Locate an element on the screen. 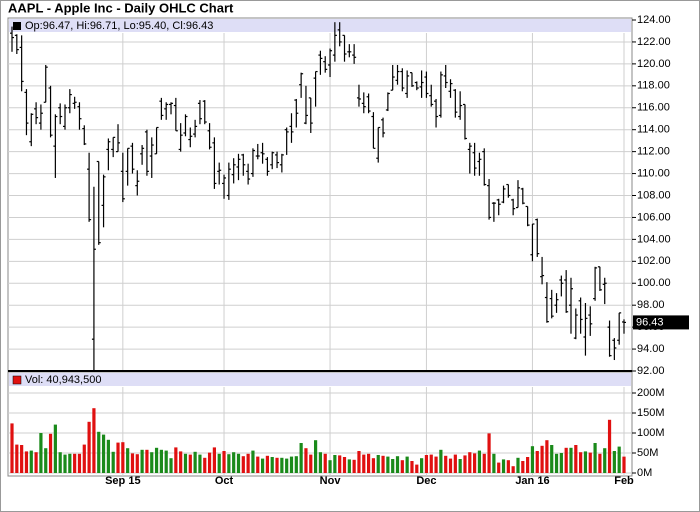  volume-tick-label: 100M is located at coordinates (651, 433).